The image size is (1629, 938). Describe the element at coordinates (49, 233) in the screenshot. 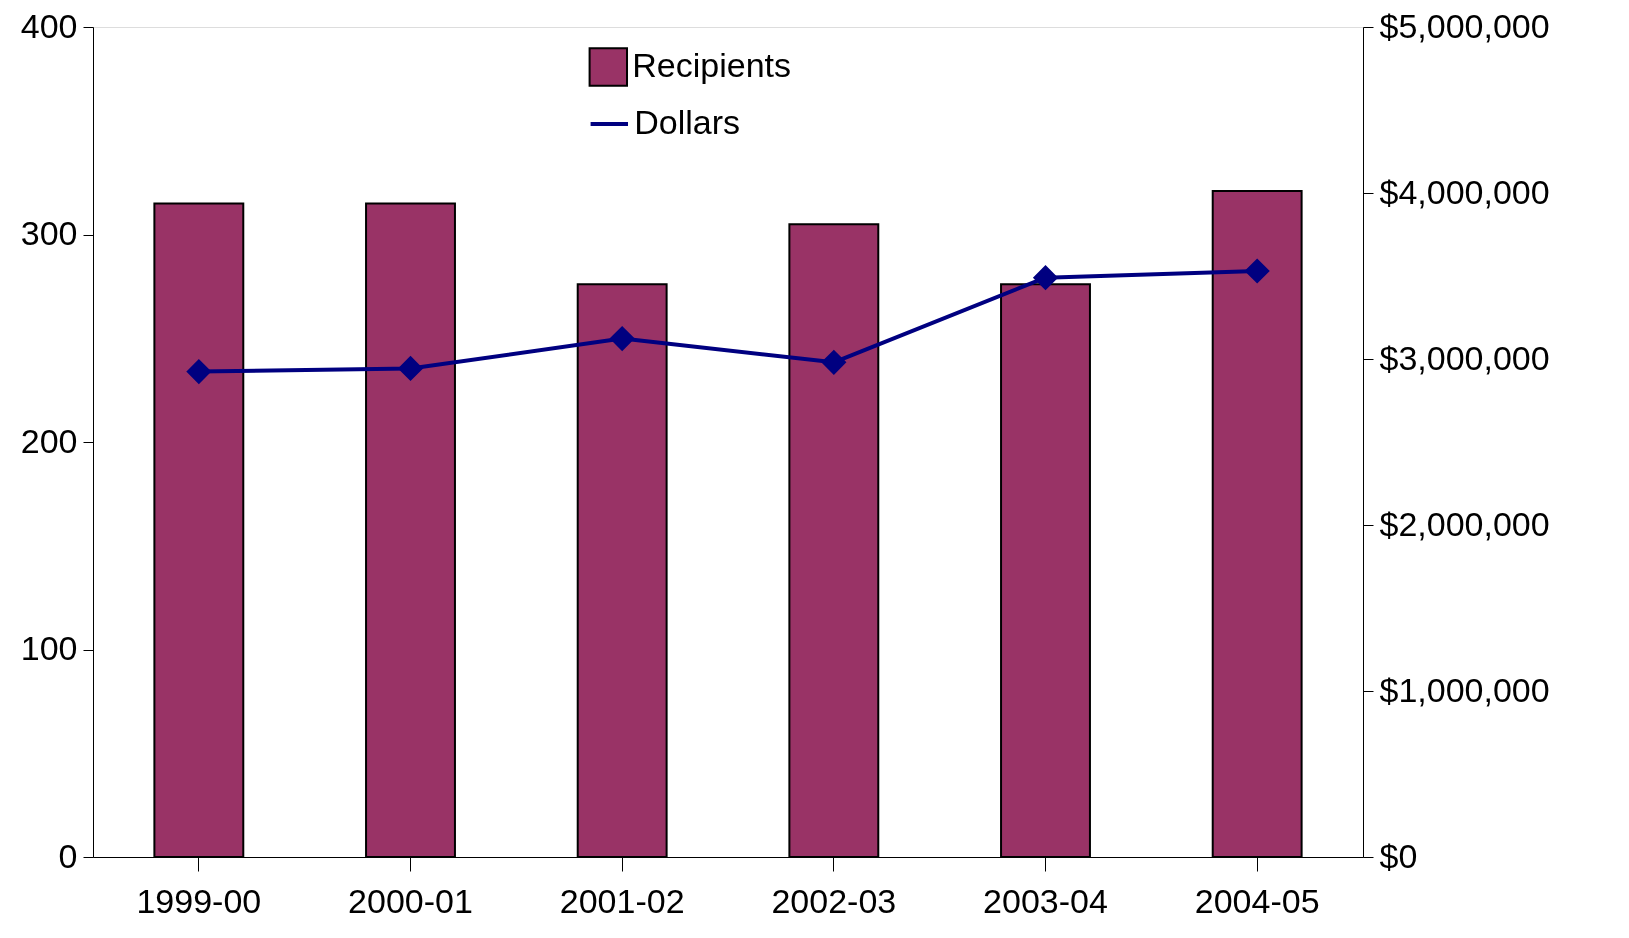

I see `y-tick-label: 300` at that location.